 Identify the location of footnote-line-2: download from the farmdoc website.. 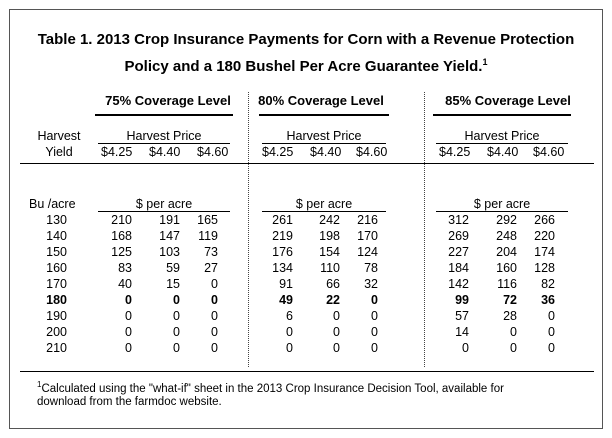
(129, 402).